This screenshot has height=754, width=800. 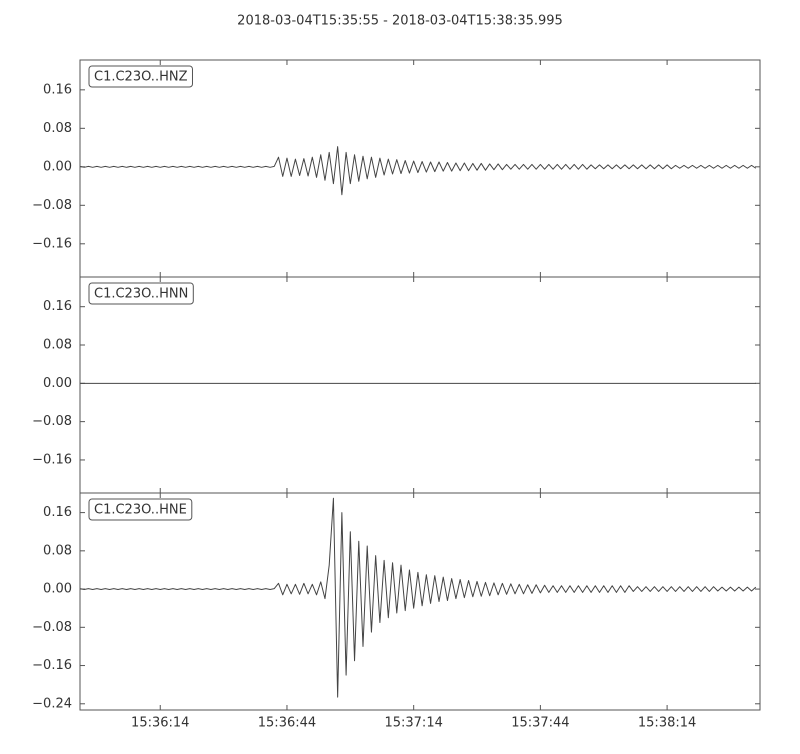 I want to click on x-tick-label: 15:37:14, so click(x=413, y=723).